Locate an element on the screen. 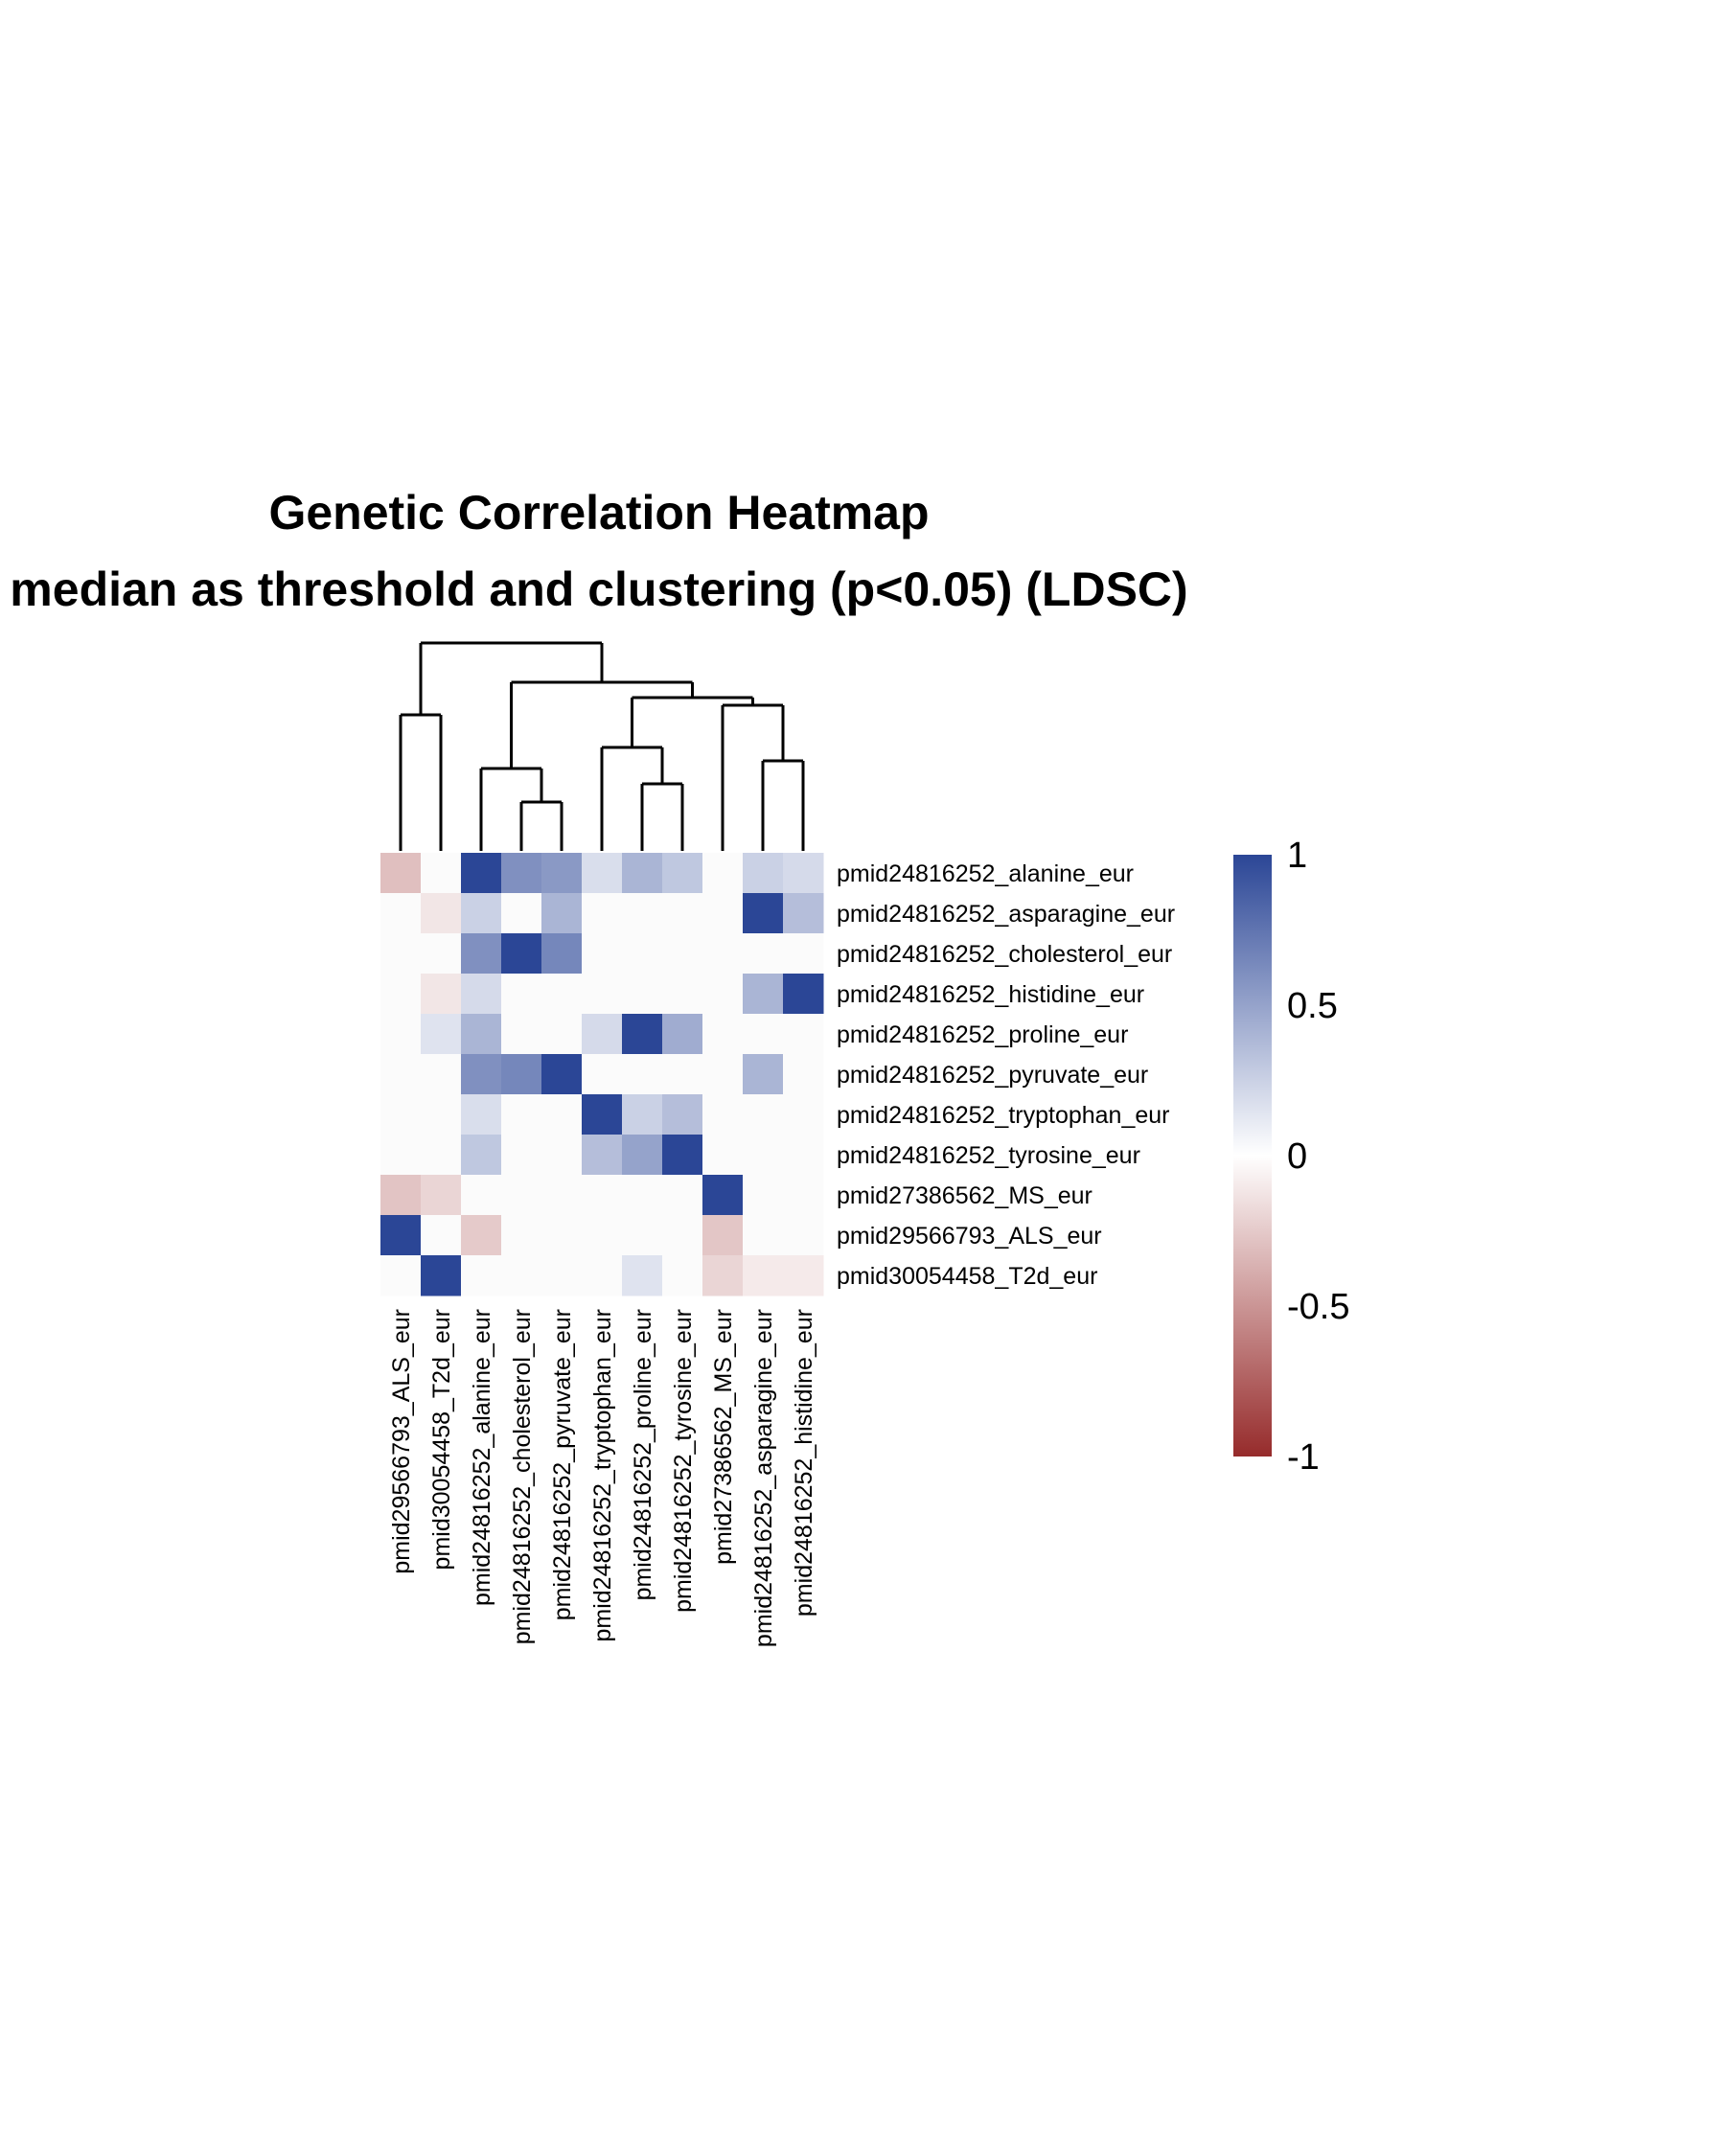 The image size is (1725, 2156). colorbar-tick-label: 1 is located at coordinates (1297, 856).